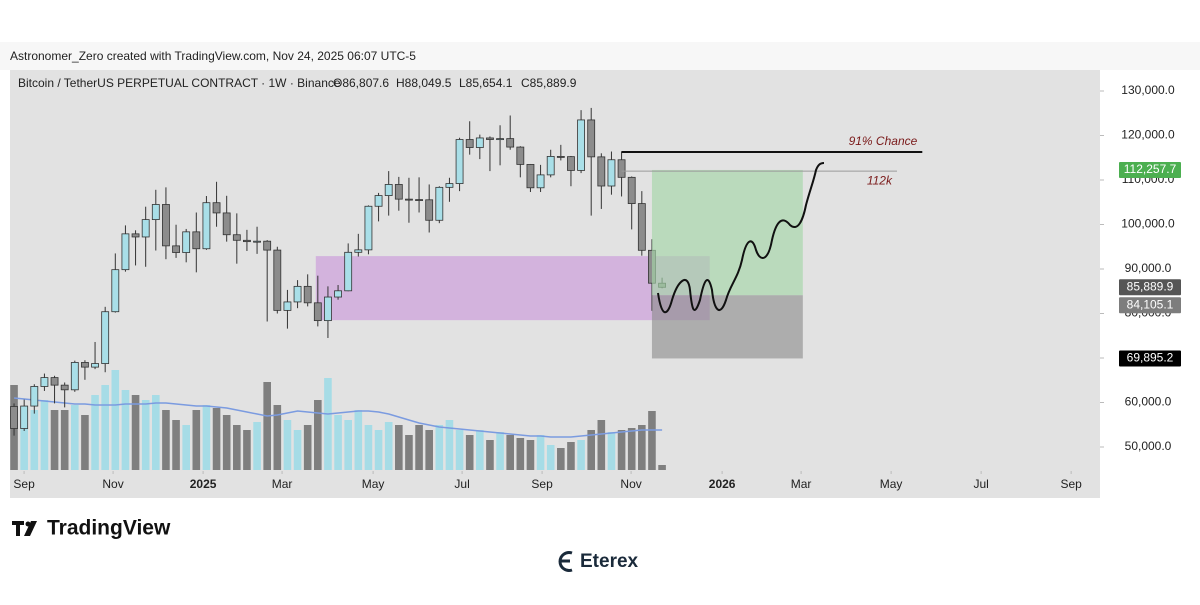  What do you see at coordinates (282, 484) in the screenshot?
I see `x-tick-label: Mar` at bounding box center [282, 484].